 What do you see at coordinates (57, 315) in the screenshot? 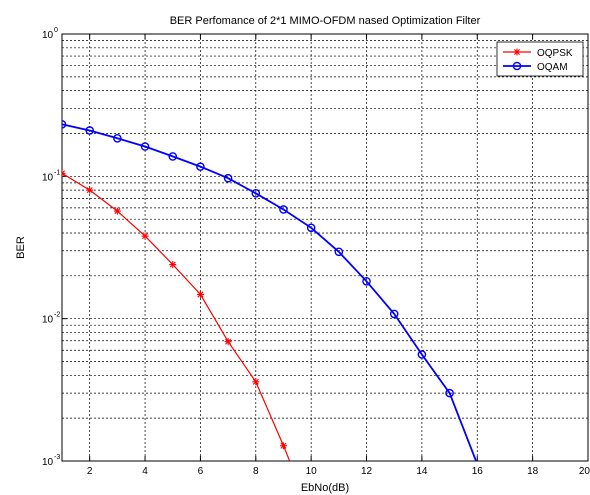
I see `y-tick-exponent: -2` at bounding box center [57, 315].